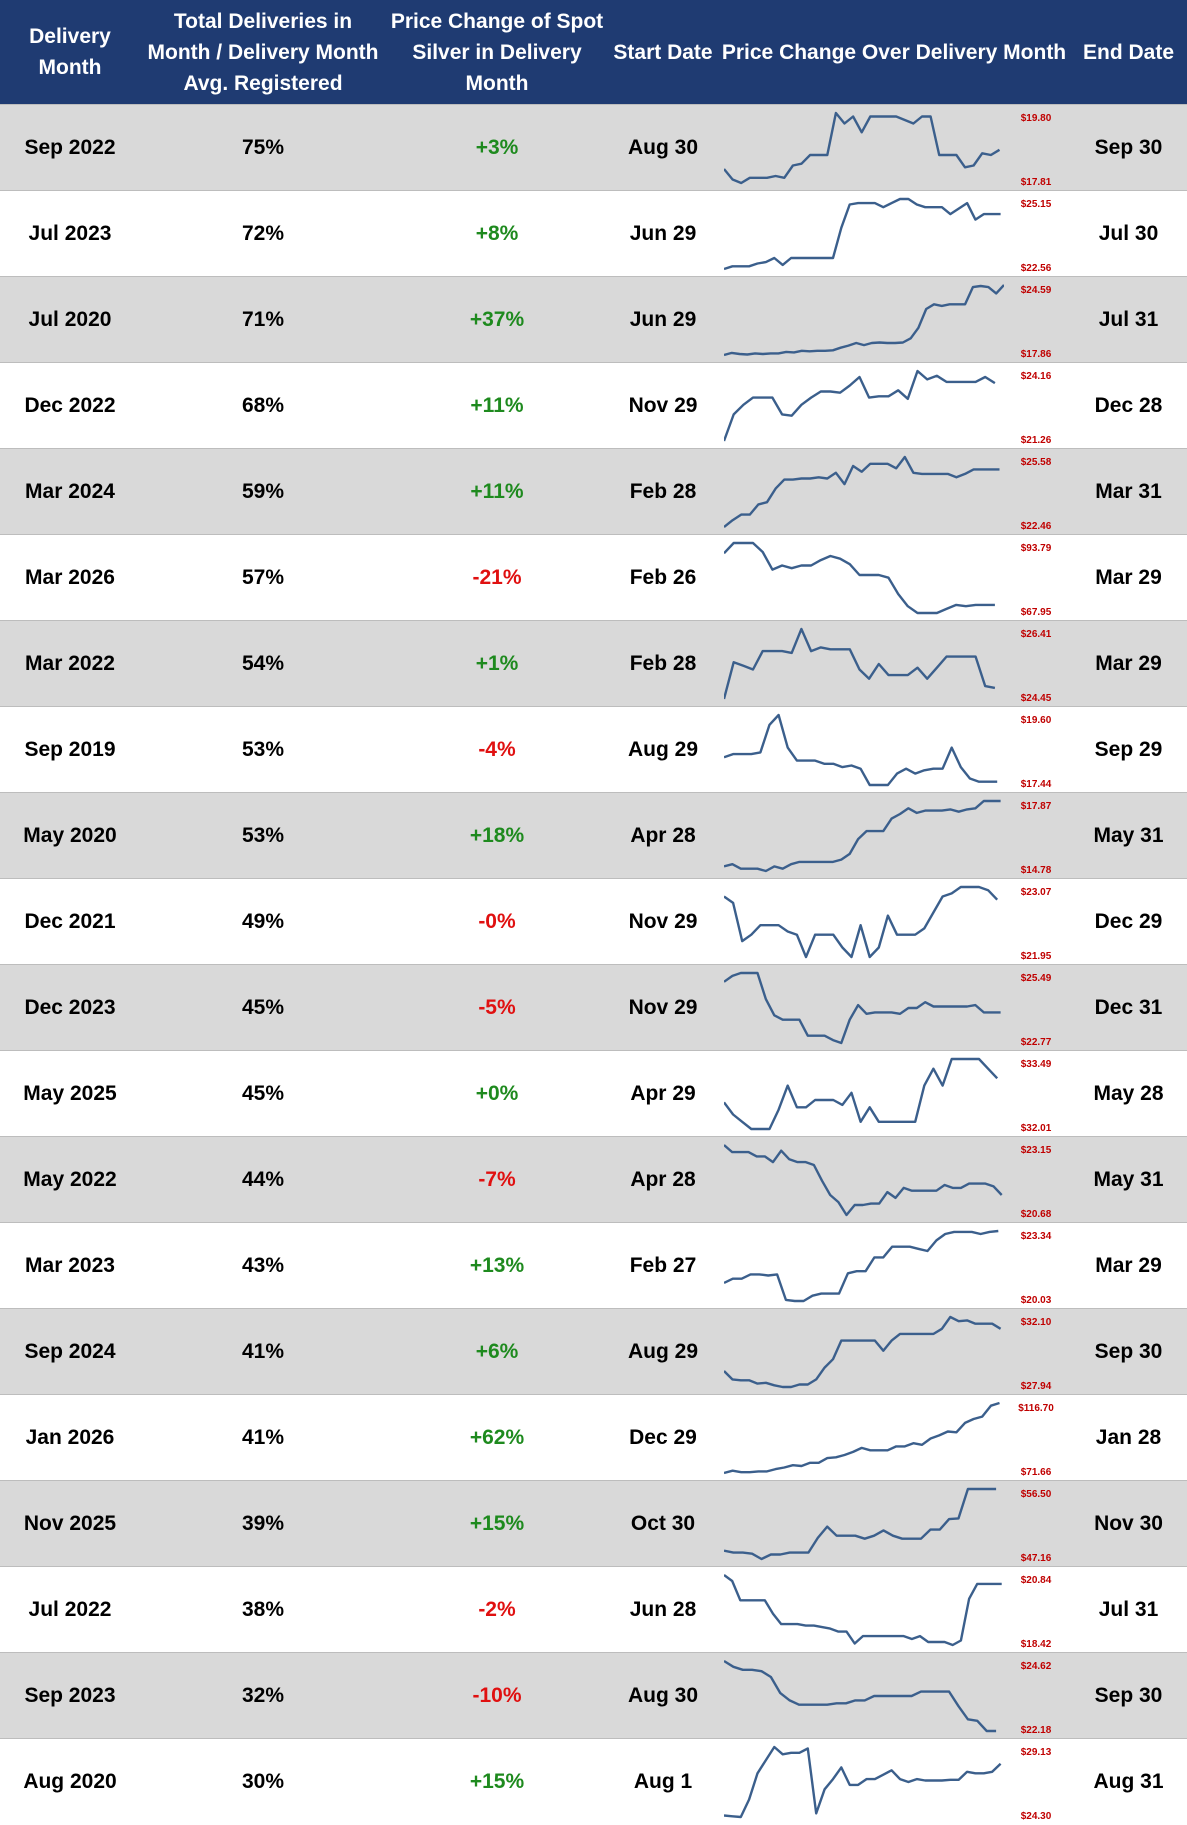 This screenshot has width=1187, height=1825. I want to click on end-date-cell: Dec 31, so click(1128, 1007).